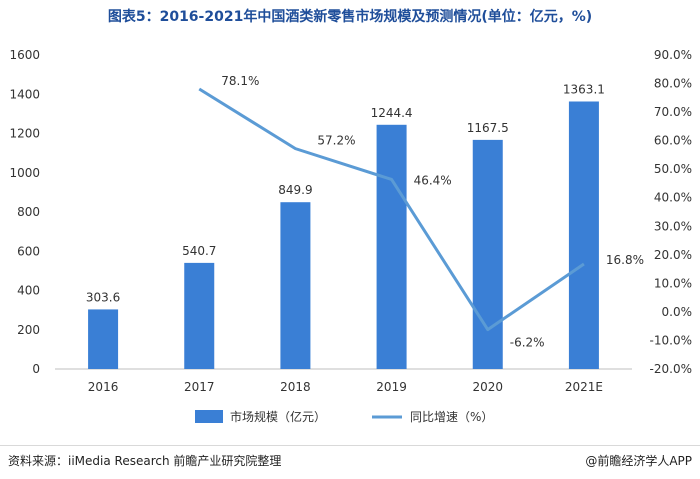 The image size is (700, 479). Describe the element at coordinates (671, 340) in the screenshot. I see `y-right-tick-label: -10.0%` at that location.